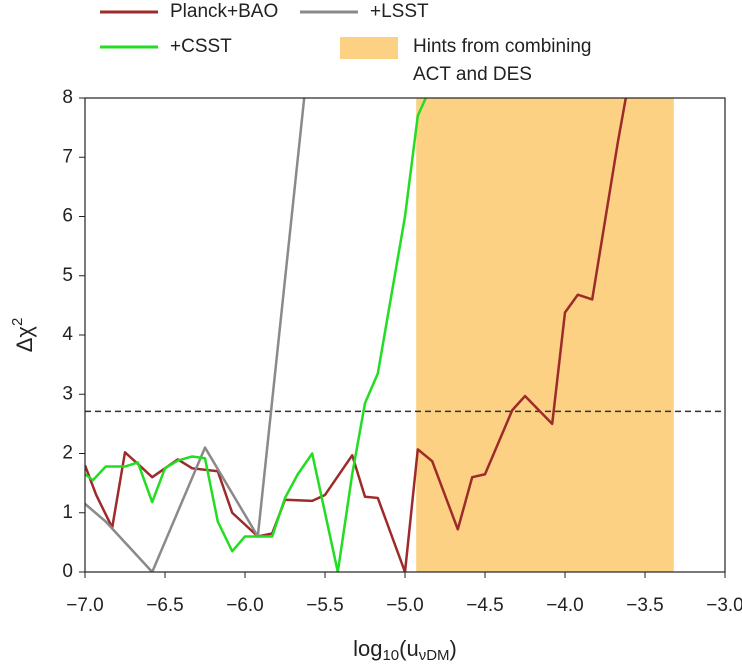 Image resolution: width=742 pixels, height=668 pixels. I want to click on x-tick-label: −5.5, so click(325, 605).